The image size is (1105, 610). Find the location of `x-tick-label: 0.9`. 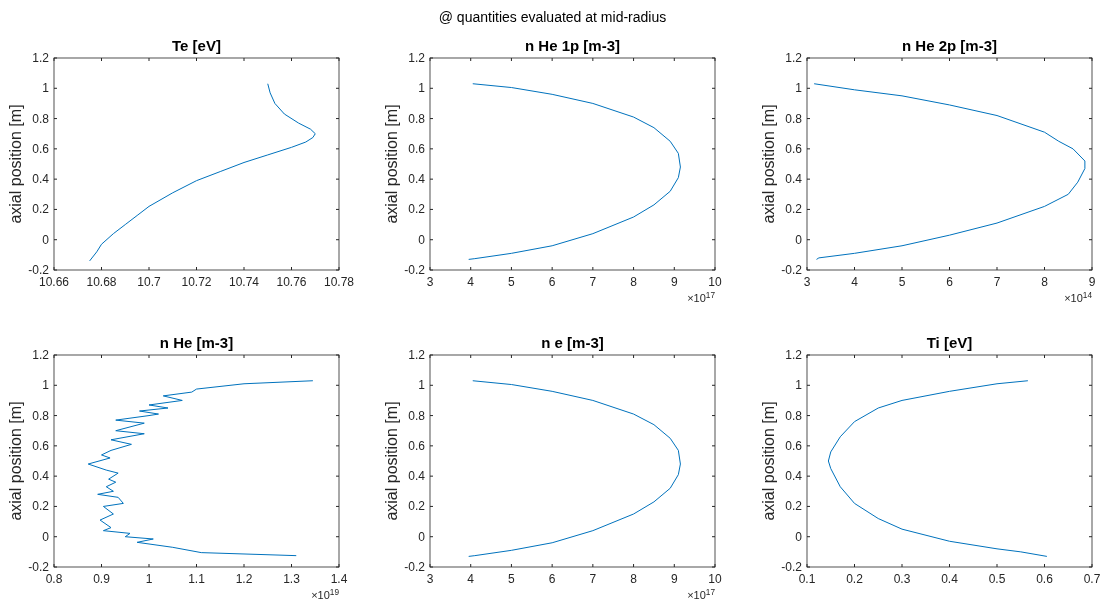

x-tick-label: 0.9 is located at coordinates (102, 579).